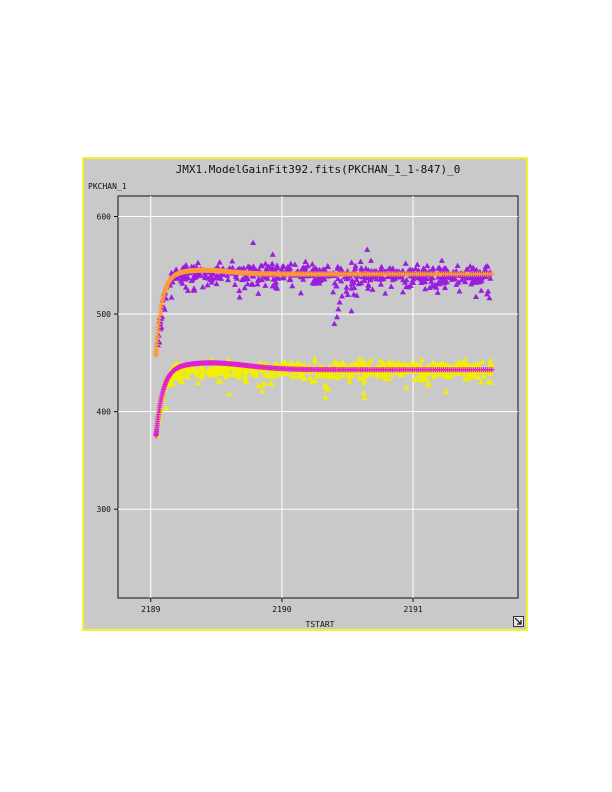 The width and height of the screenshot is (612, 792). I want to click on measurement-series, so click(324, 293).